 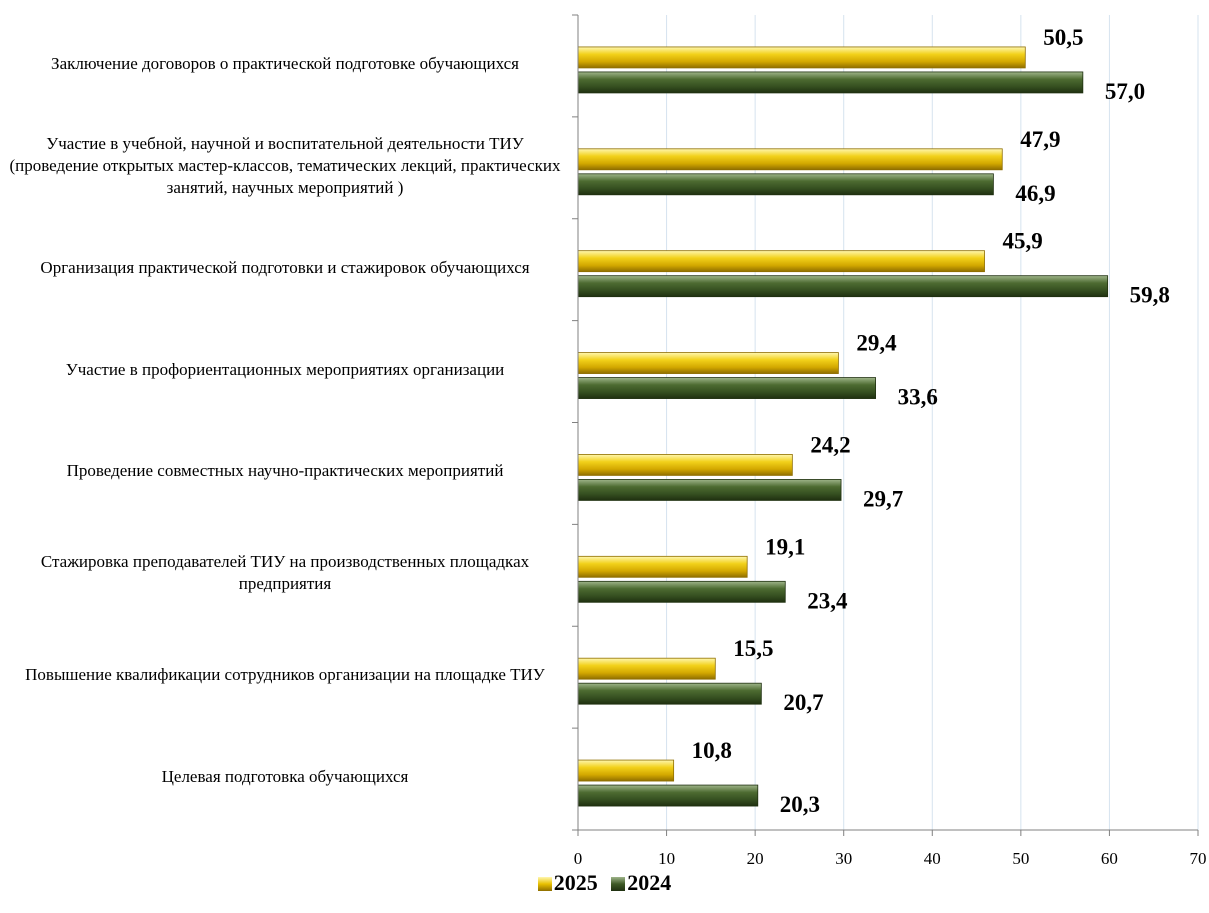 I want to click on x-tick-label: 60, so click(x=1109, y=858).